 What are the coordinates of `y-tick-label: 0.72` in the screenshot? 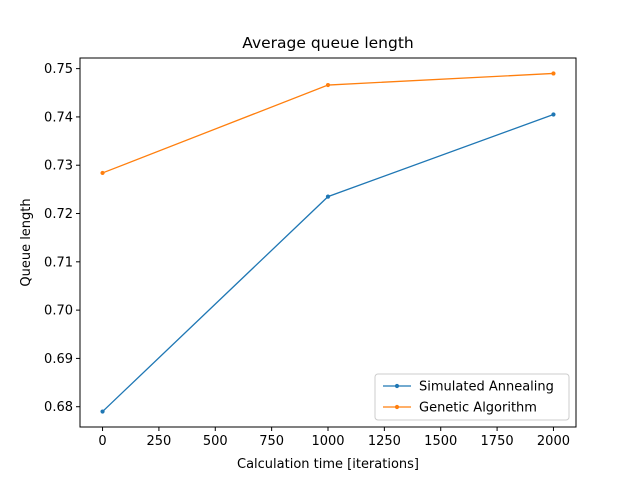 It's located at (58, 214).